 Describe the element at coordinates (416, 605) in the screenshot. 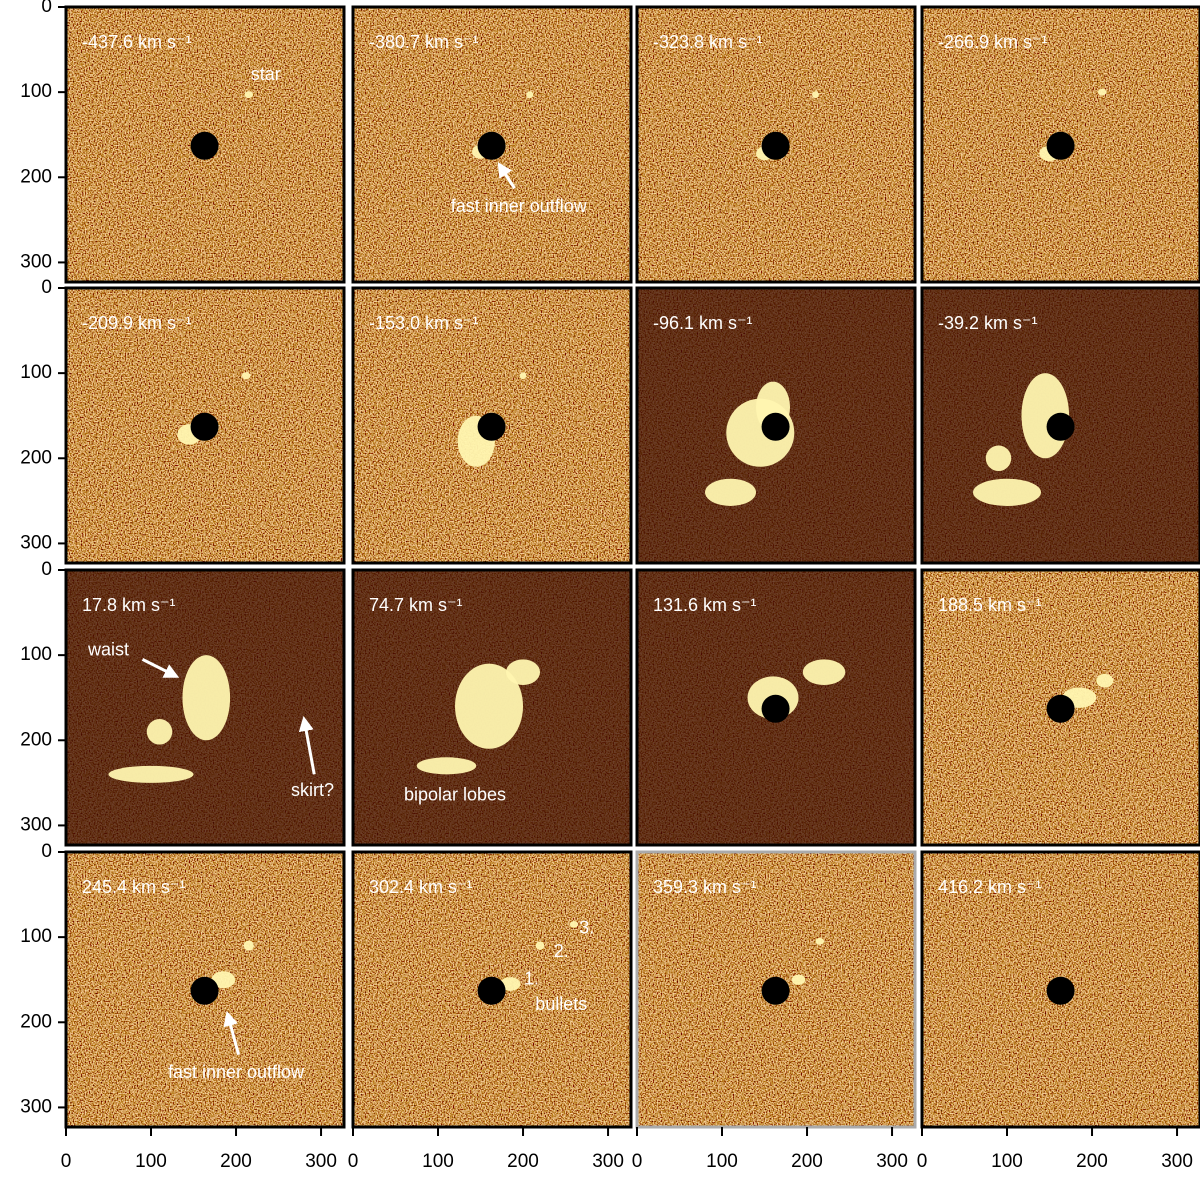

I see `velocity-label: 74.7 km s⁻¹` at that location.